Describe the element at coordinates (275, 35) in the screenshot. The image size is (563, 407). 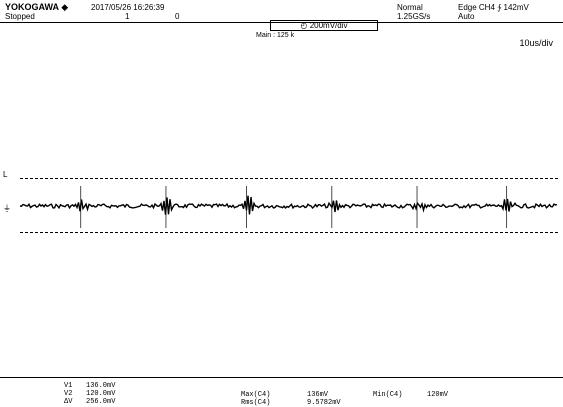
I see `main-info: Main : 125 k` at that location.